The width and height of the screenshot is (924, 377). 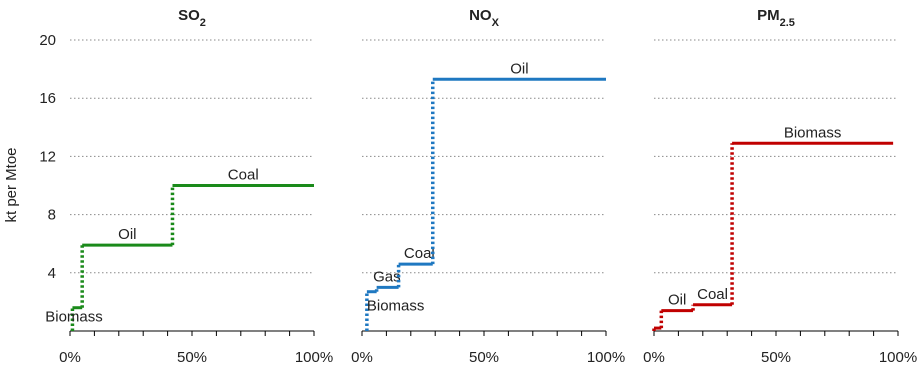 I want to click on y-tick-label: 12, so click(x=47, y=156).